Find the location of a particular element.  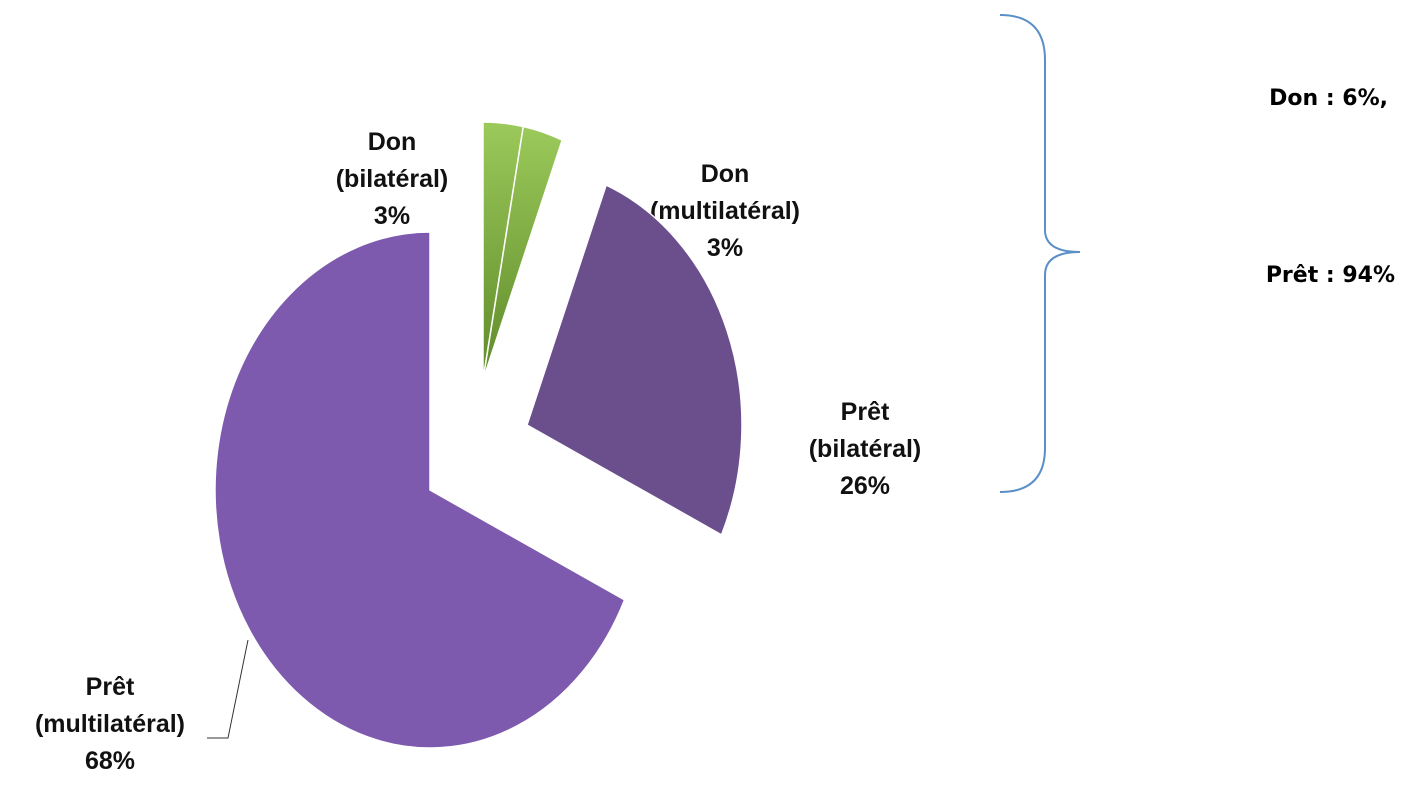

leader-line is located at coordinates (228, 689).